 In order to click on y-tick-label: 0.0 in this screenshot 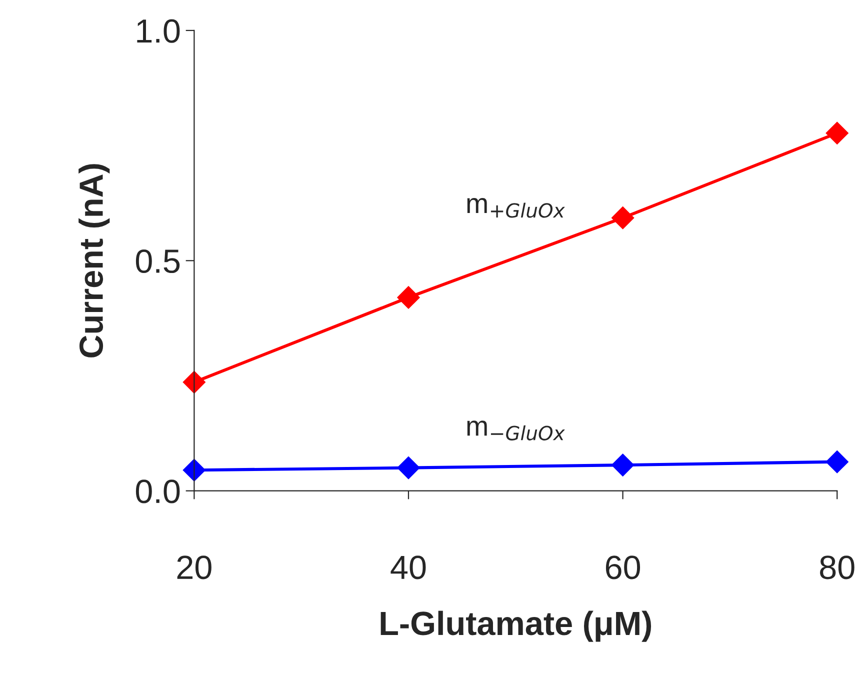, I will do `click(158, 492)`.